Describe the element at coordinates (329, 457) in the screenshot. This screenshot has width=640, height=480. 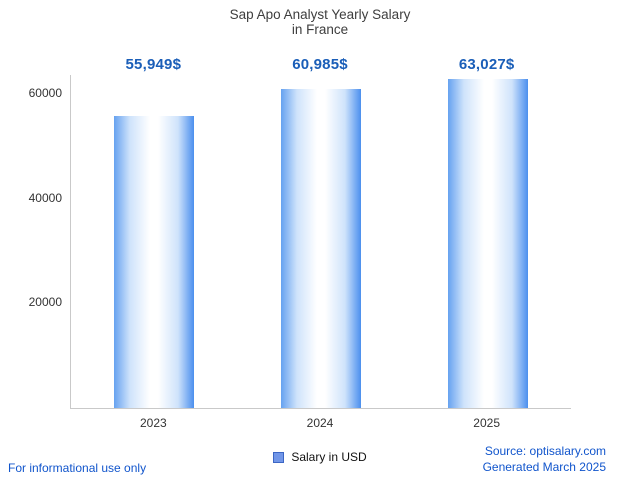
I see `legend-label: Salary in USD` at that location.